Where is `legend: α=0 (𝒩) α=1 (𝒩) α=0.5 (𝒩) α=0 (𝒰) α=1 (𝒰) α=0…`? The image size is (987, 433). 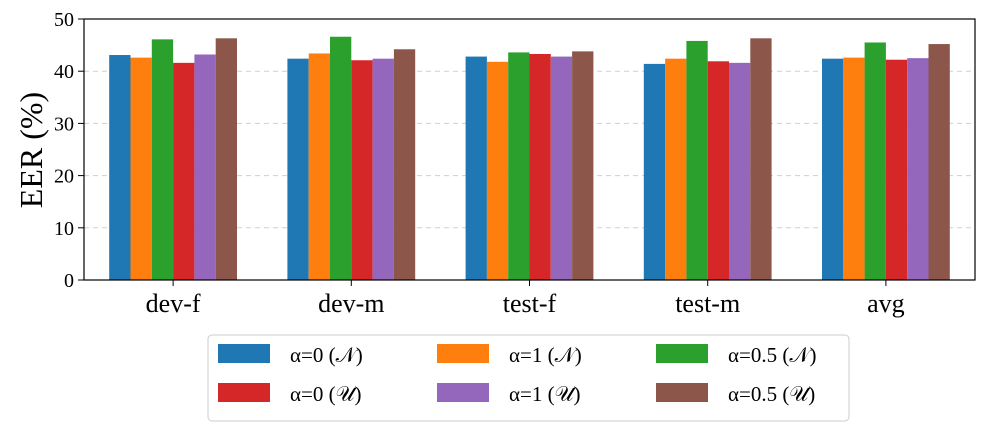 legend: α=0 (𝒩) α=1 (𝒩) α=0.5 (𝒩) α=0 (𝒰) α=1 (𝒰) α=0… is located at coordinates (528, 378).